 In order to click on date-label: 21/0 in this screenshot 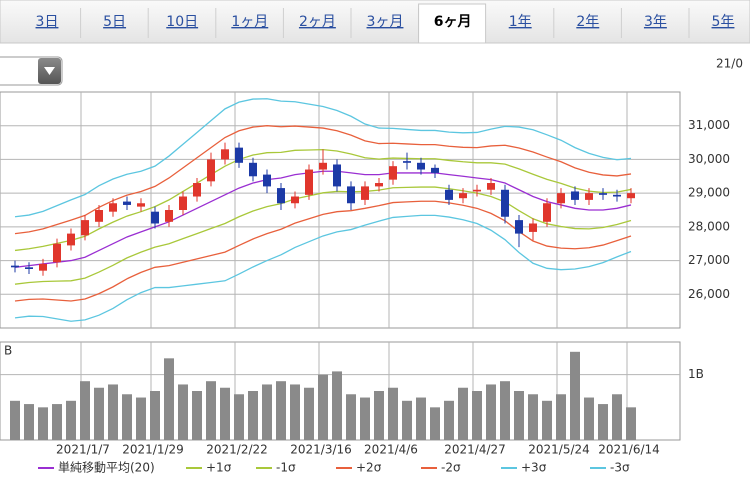, I will do `click(729, 64)`.